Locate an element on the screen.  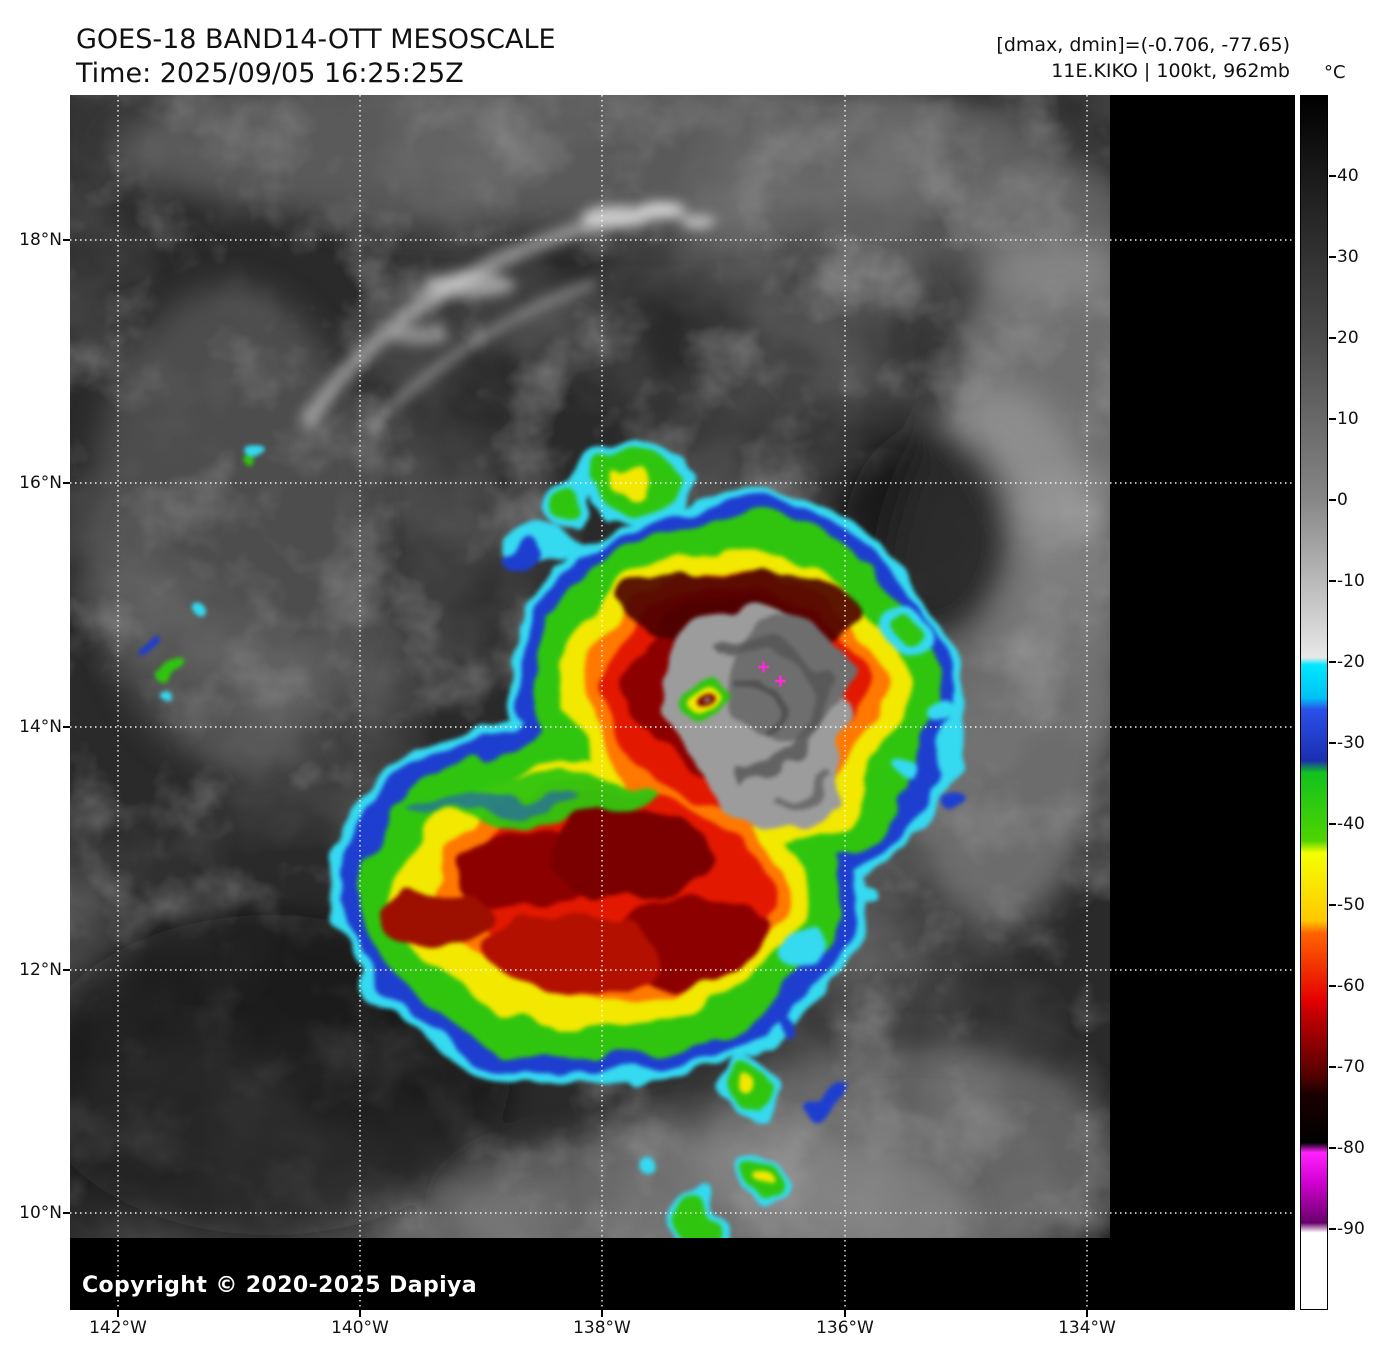
lon-tick-label: 140°W is located at coordinates (360, 1328).